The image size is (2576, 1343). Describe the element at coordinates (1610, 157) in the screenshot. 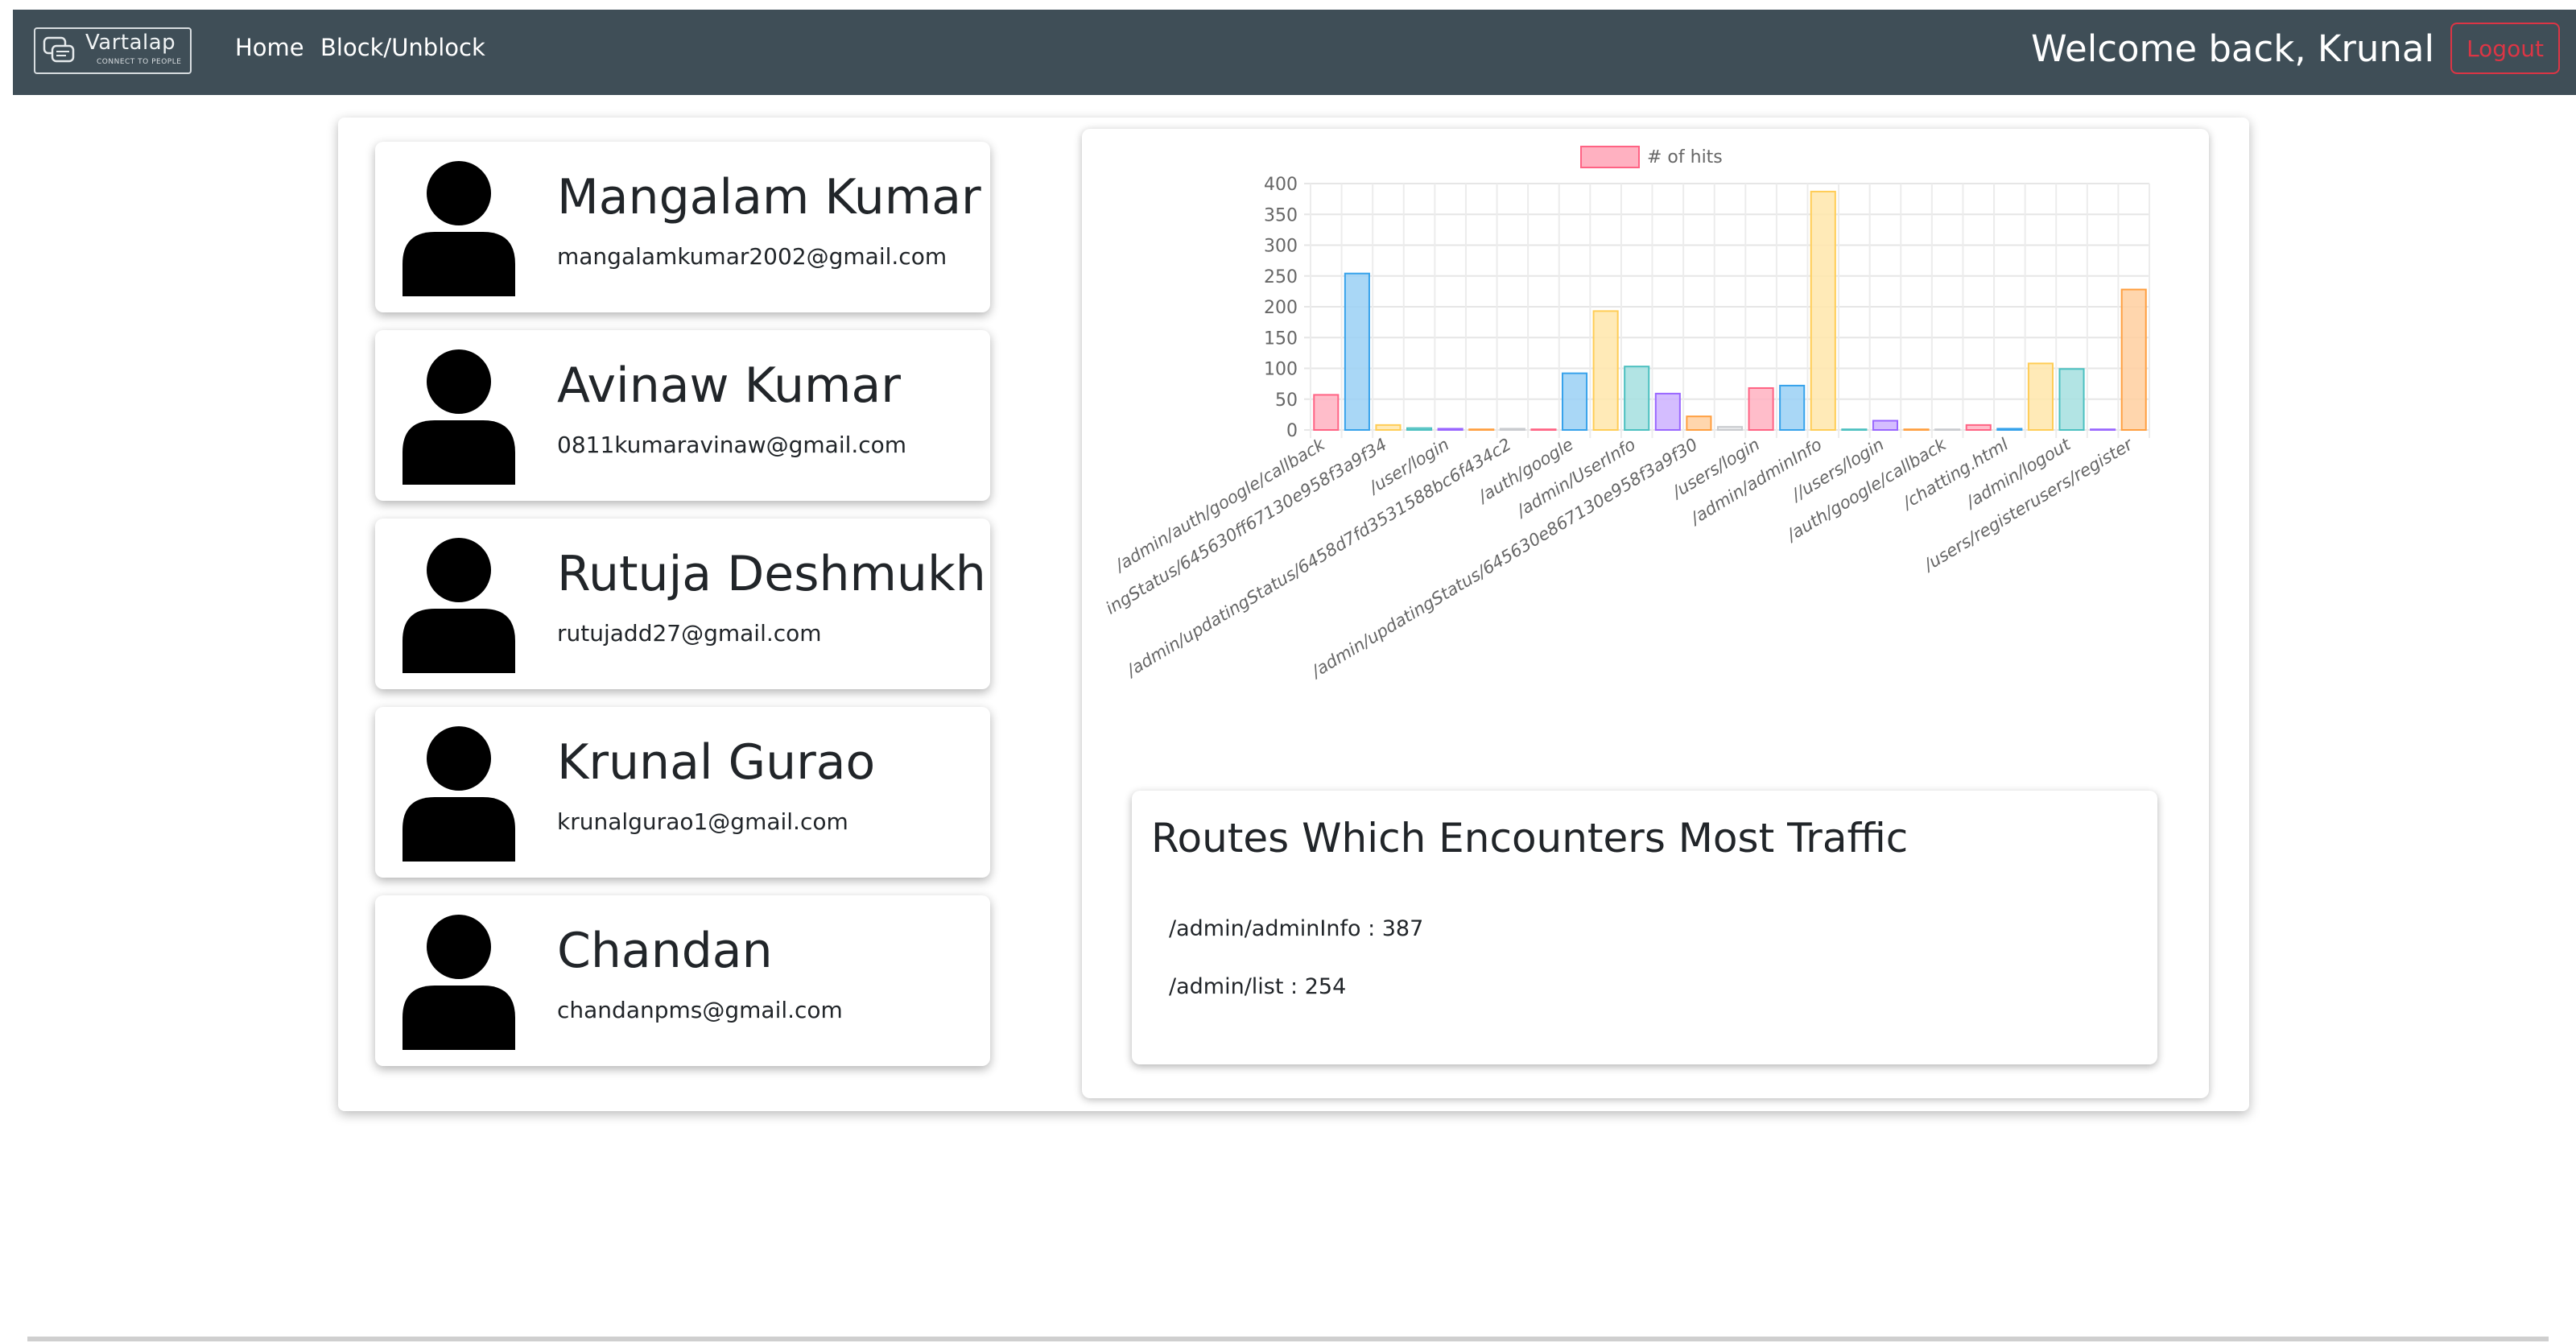

I see `legend-swatch` at that location.